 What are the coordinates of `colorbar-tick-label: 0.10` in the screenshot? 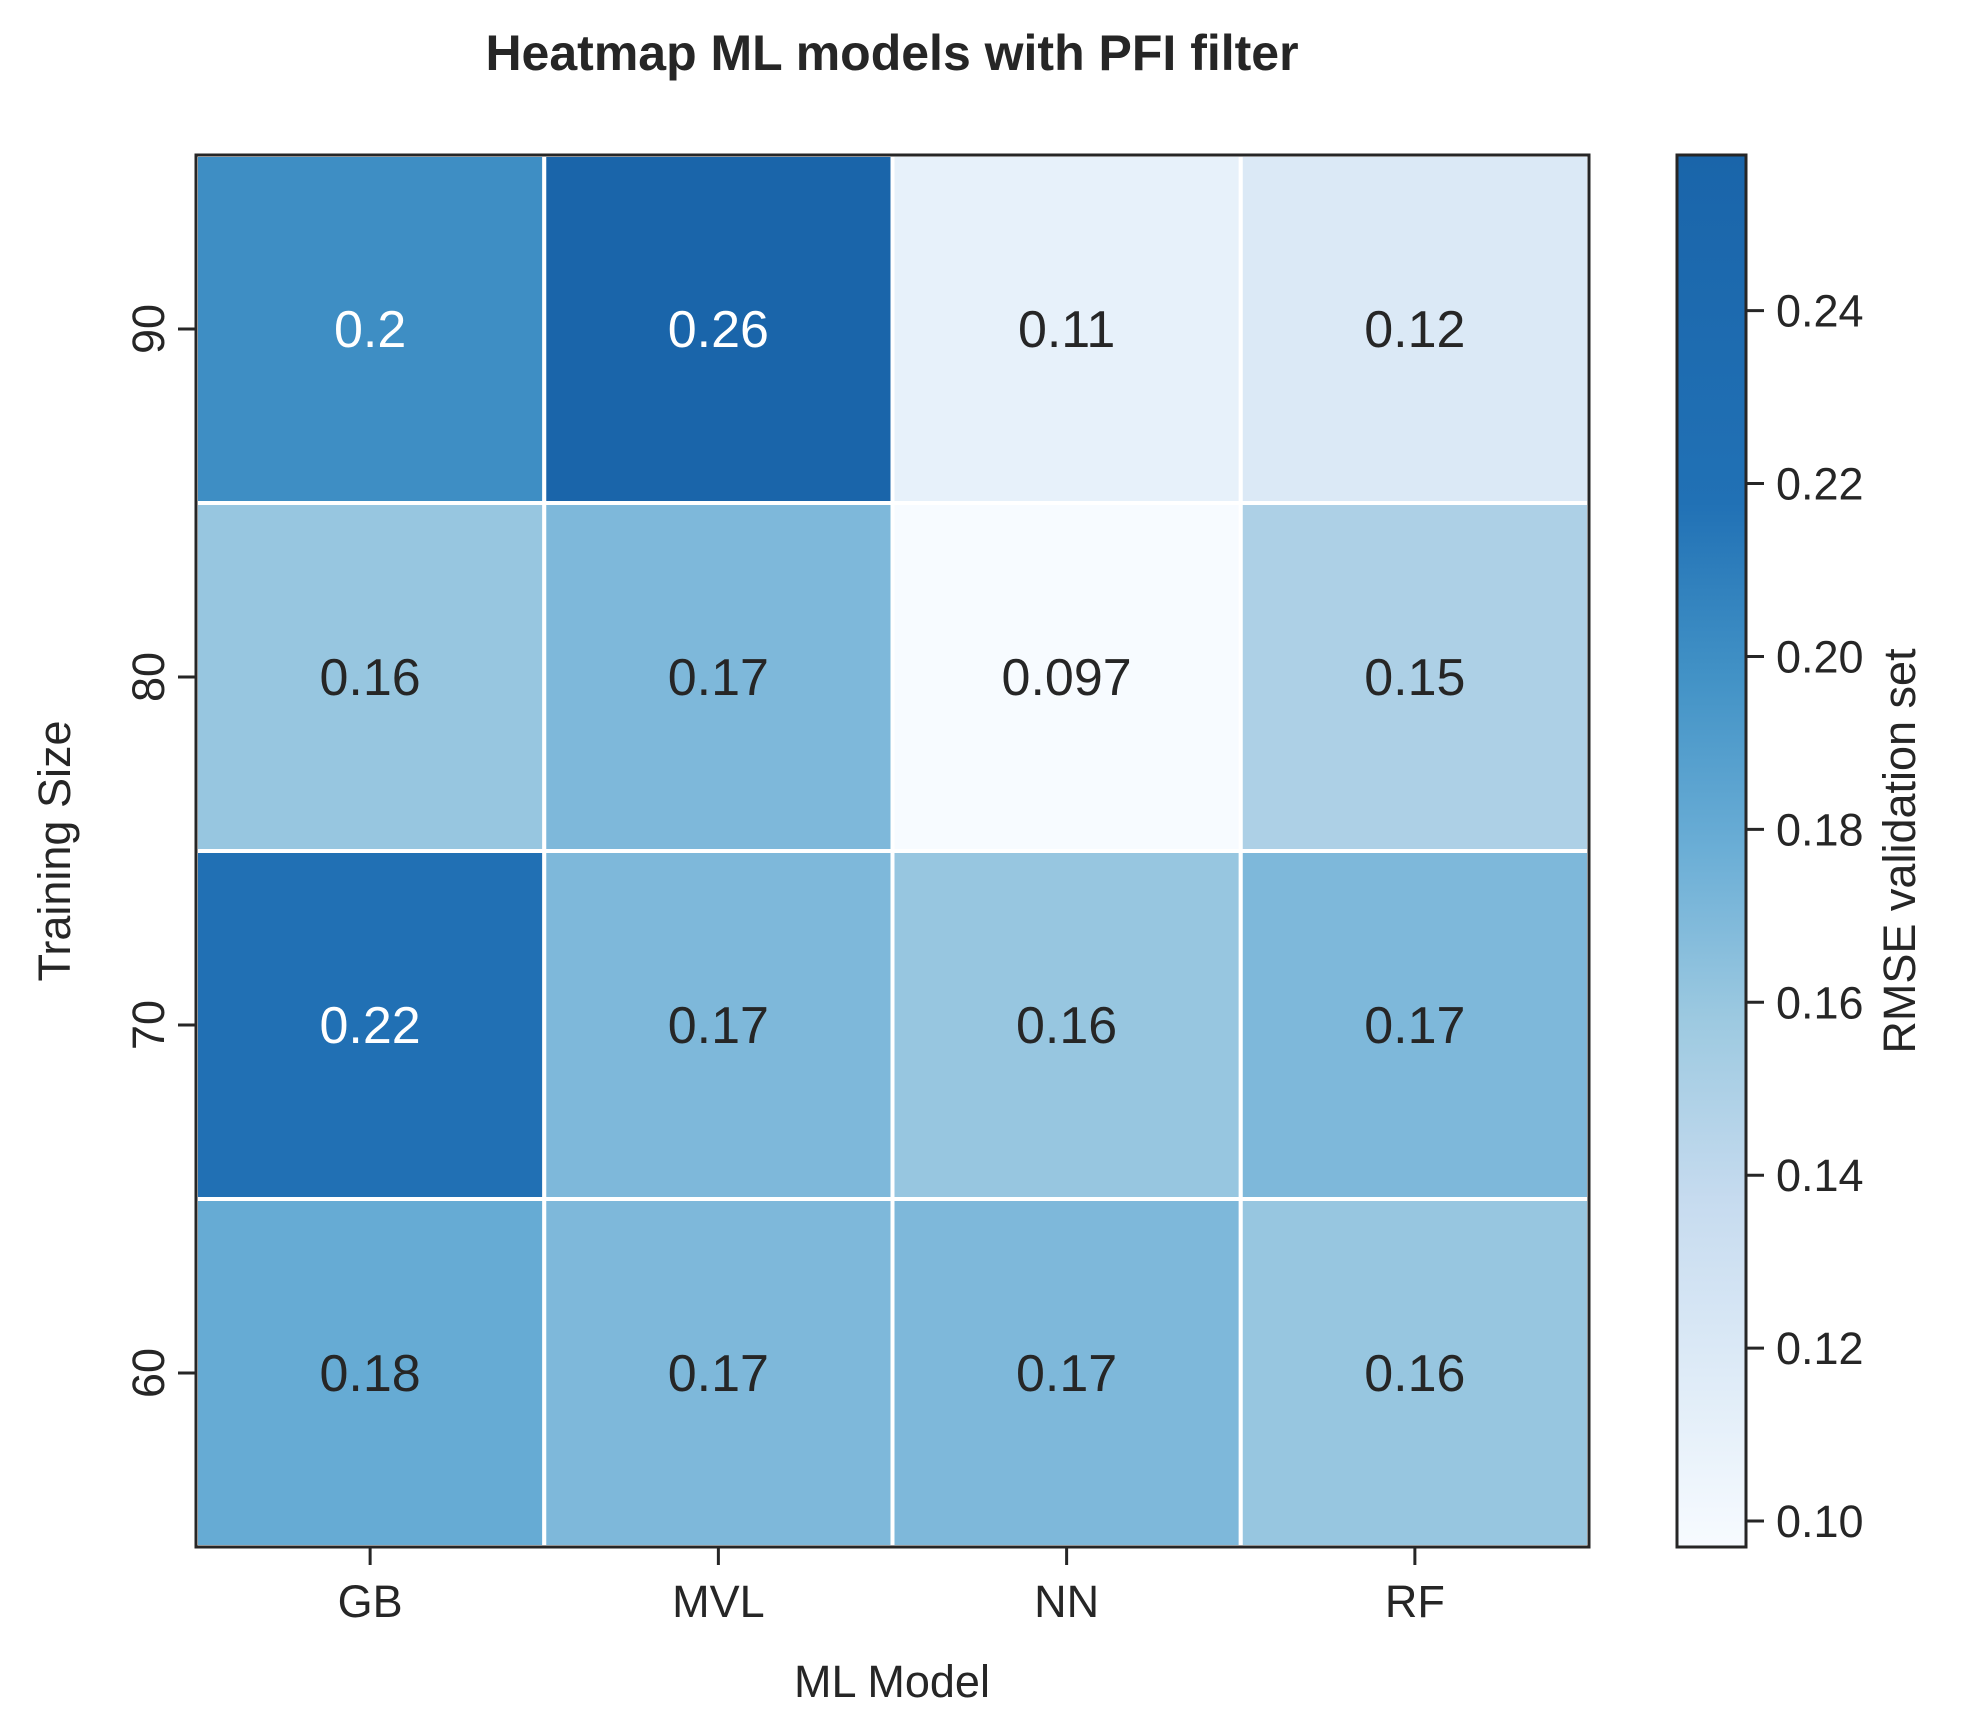 It's located at (1820, 1521).